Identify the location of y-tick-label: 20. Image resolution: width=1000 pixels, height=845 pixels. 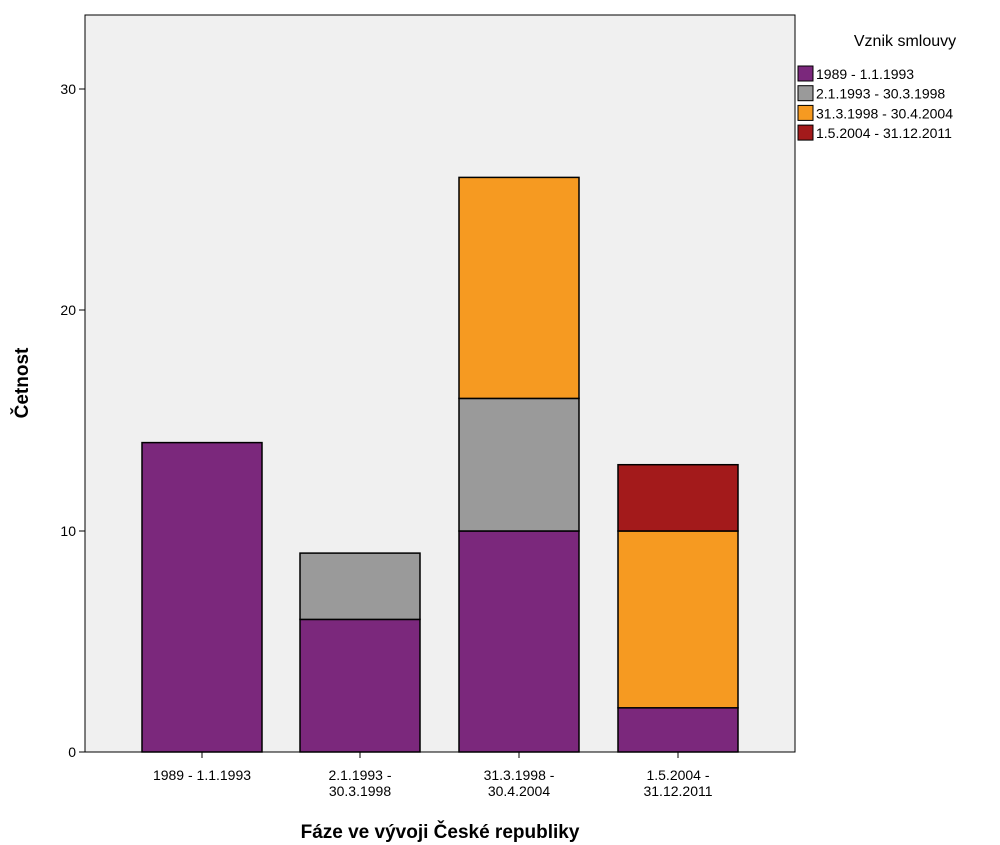
(68, 310).